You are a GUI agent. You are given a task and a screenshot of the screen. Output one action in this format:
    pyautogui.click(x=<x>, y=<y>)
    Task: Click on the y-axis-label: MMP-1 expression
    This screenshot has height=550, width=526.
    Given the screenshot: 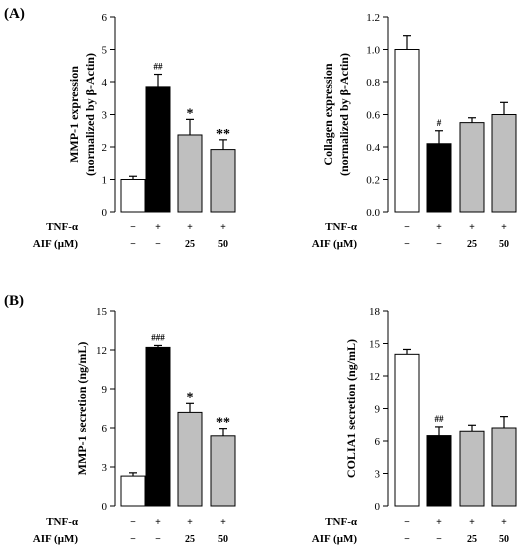 What is the action you would take?
    pyautogui.click(x=74, y=114)
    